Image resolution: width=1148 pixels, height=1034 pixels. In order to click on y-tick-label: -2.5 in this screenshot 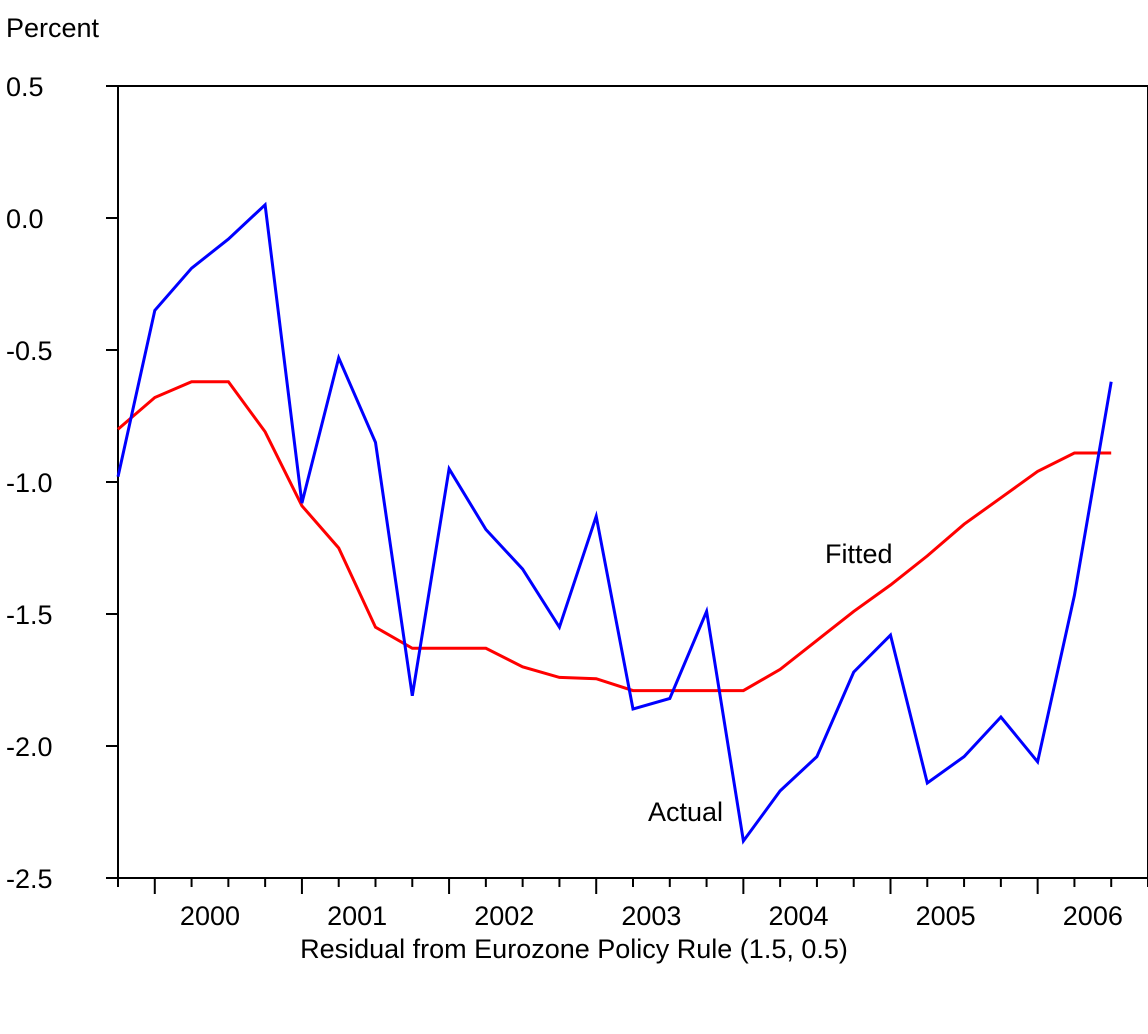, I will do `click(29, 879)`.